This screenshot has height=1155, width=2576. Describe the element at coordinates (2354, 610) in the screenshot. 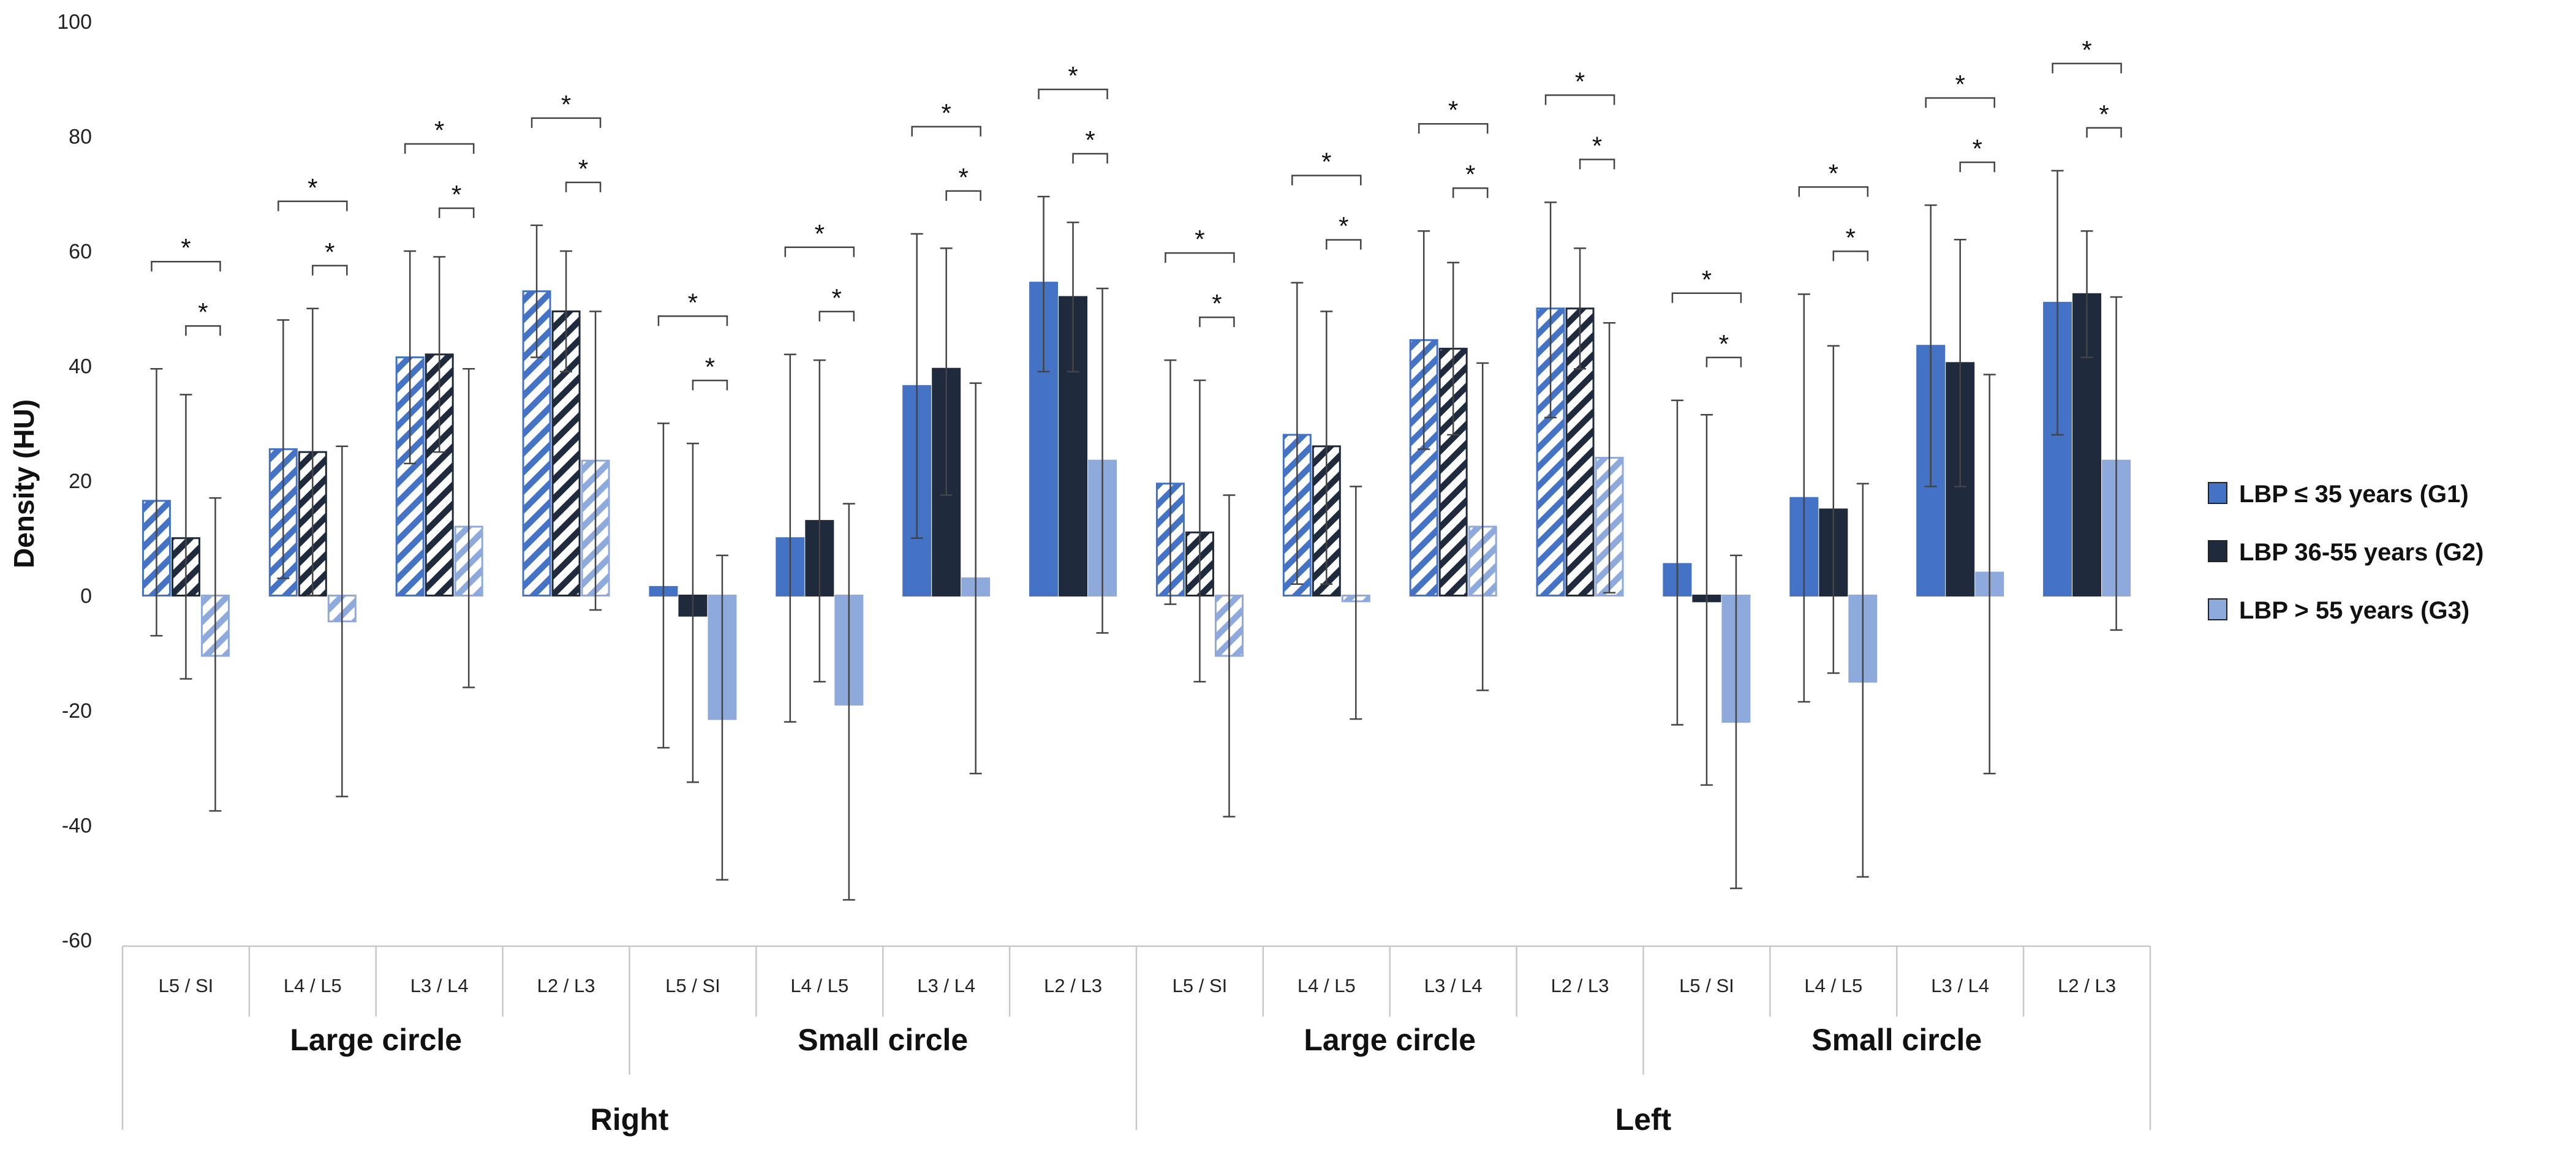

I see `legend-label: LBP > 55 years (G3)` at that location.